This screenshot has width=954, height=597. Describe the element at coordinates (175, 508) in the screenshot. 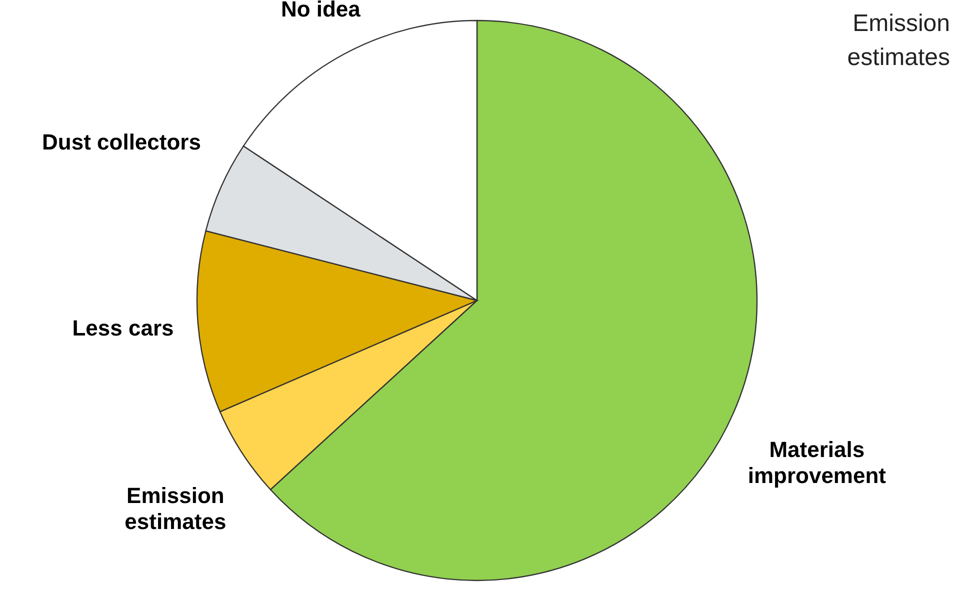

I see `slice-label: Emission estimates` at that location.